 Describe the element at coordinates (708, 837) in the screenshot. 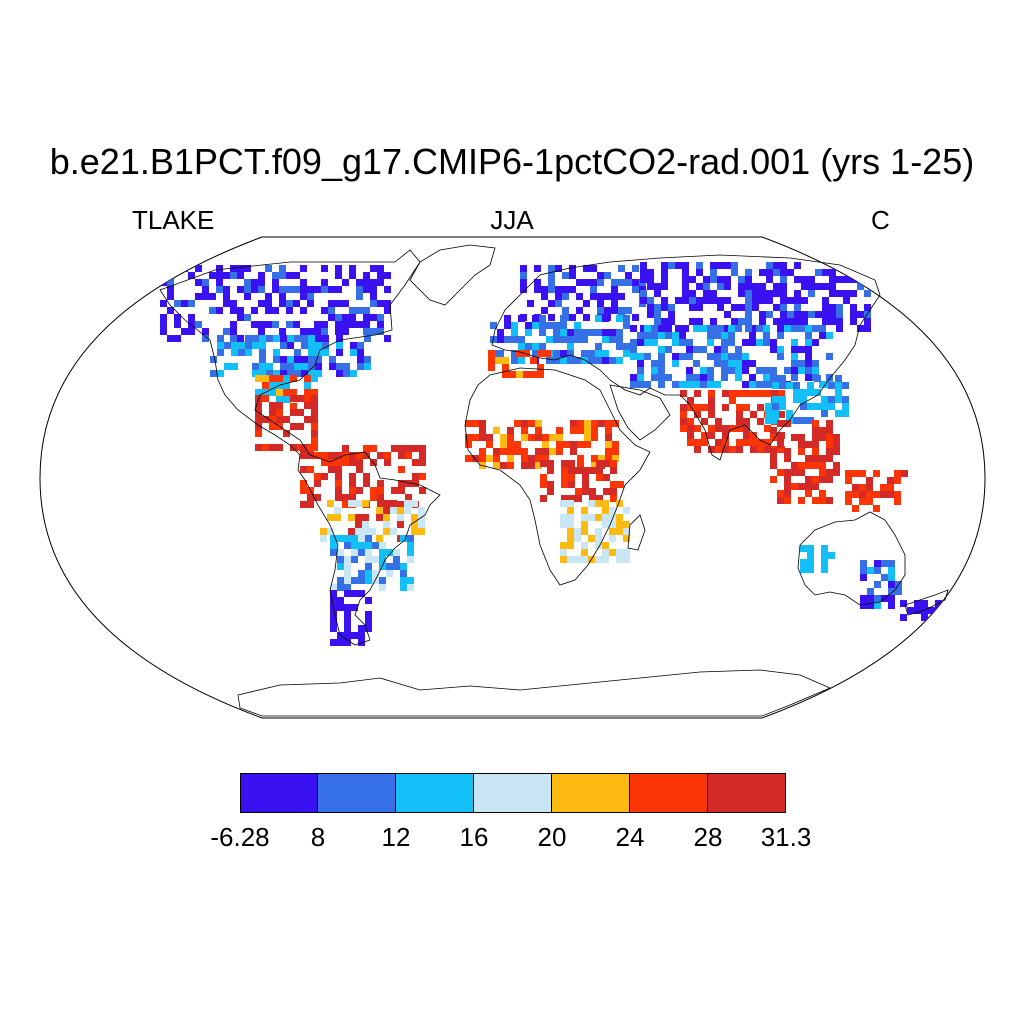

I see `colorbar-tick-label: 28` at that location.